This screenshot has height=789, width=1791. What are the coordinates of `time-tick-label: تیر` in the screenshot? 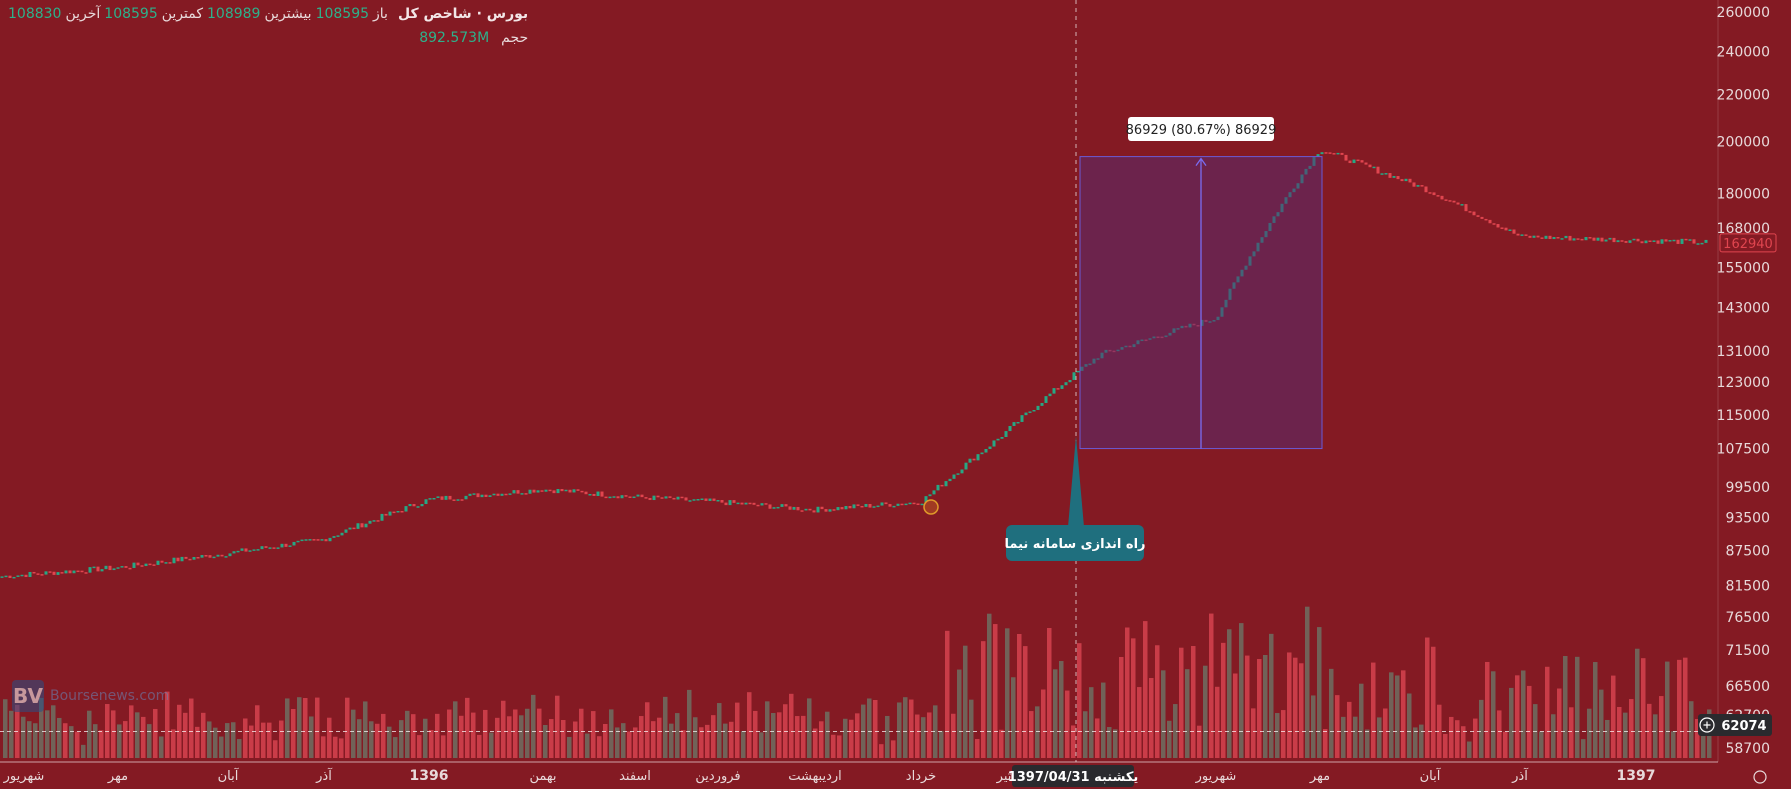 It's located at (1004, 776).